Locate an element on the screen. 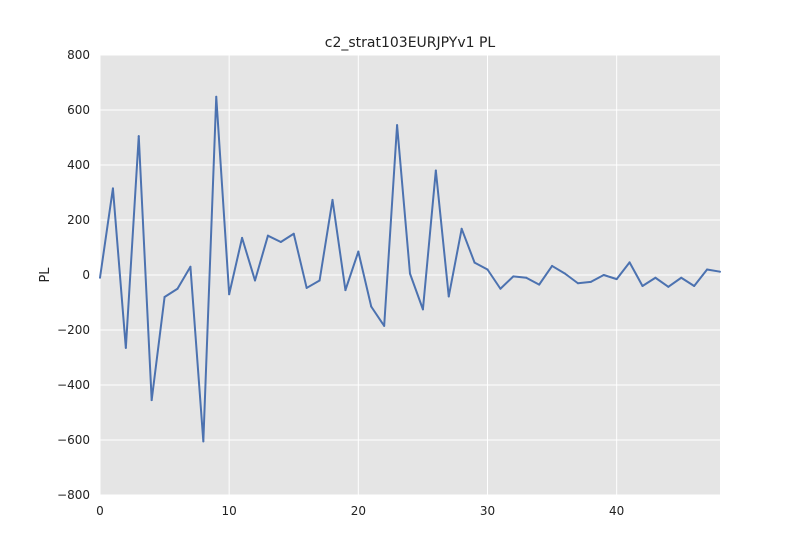 This screenshot has width=800, height=550. y-tick-label: −800 is located at coordinates (73, 495).